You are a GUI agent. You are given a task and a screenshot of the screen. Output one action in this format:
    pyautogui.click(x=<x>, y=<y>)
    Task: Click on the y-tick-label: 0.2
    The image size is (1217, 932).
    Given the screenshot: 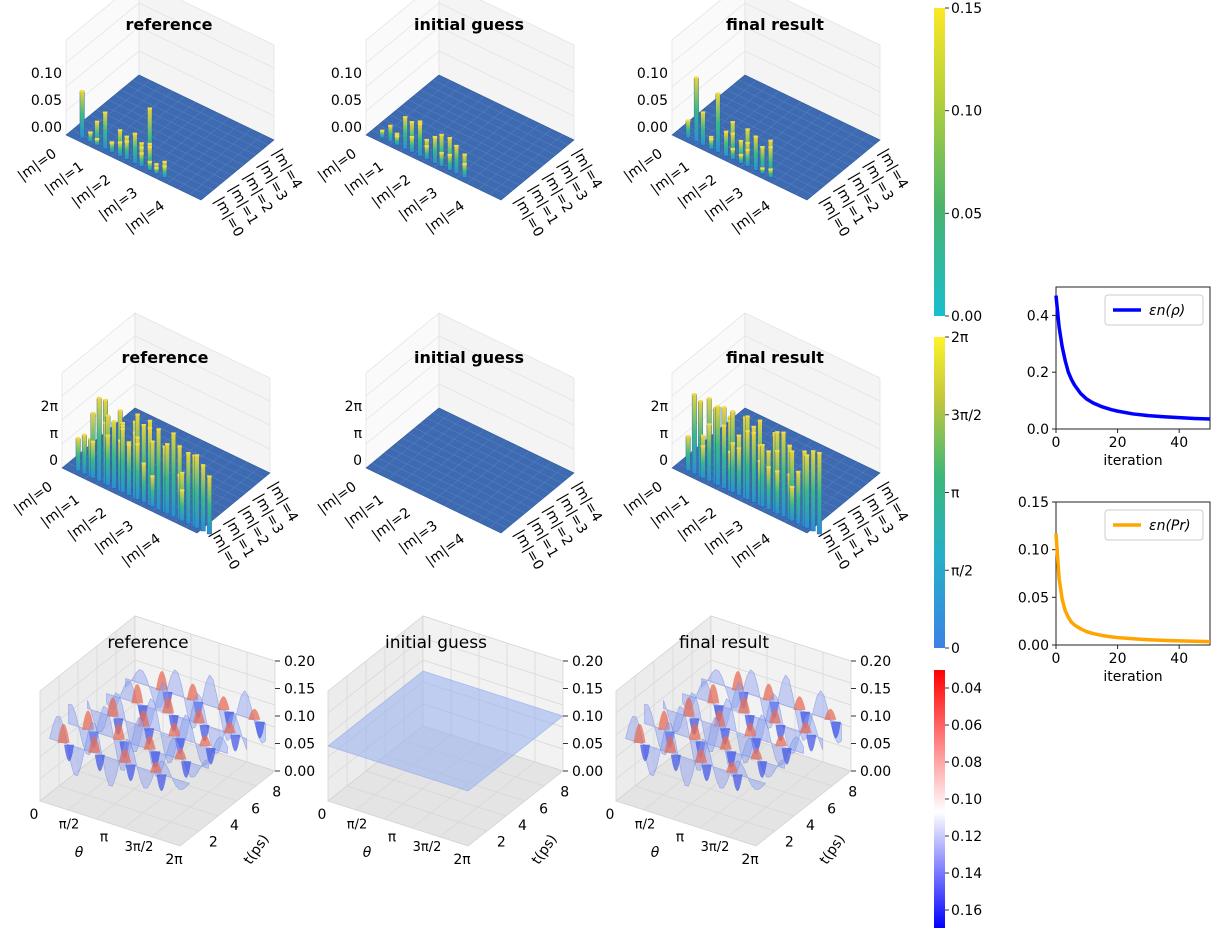 What is the action you would take?
    pyautogui.click(x=1038, y=373)
    